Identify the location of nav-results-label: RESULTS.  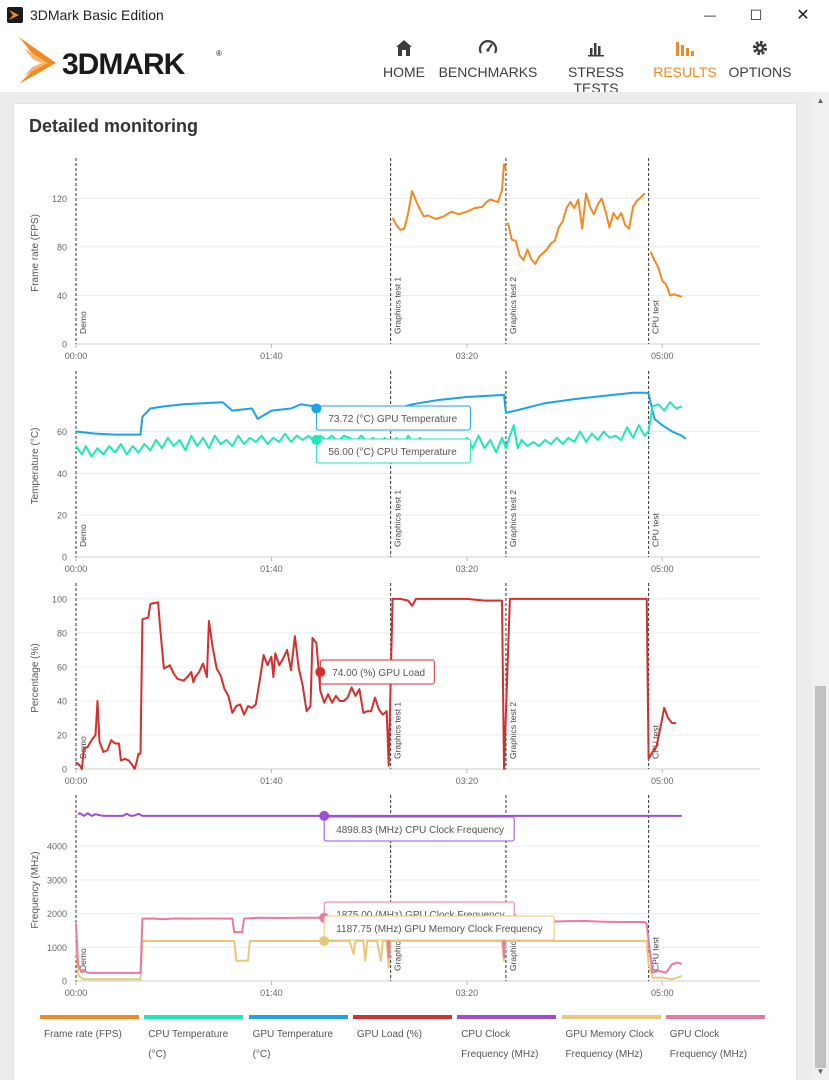
(685, 72).